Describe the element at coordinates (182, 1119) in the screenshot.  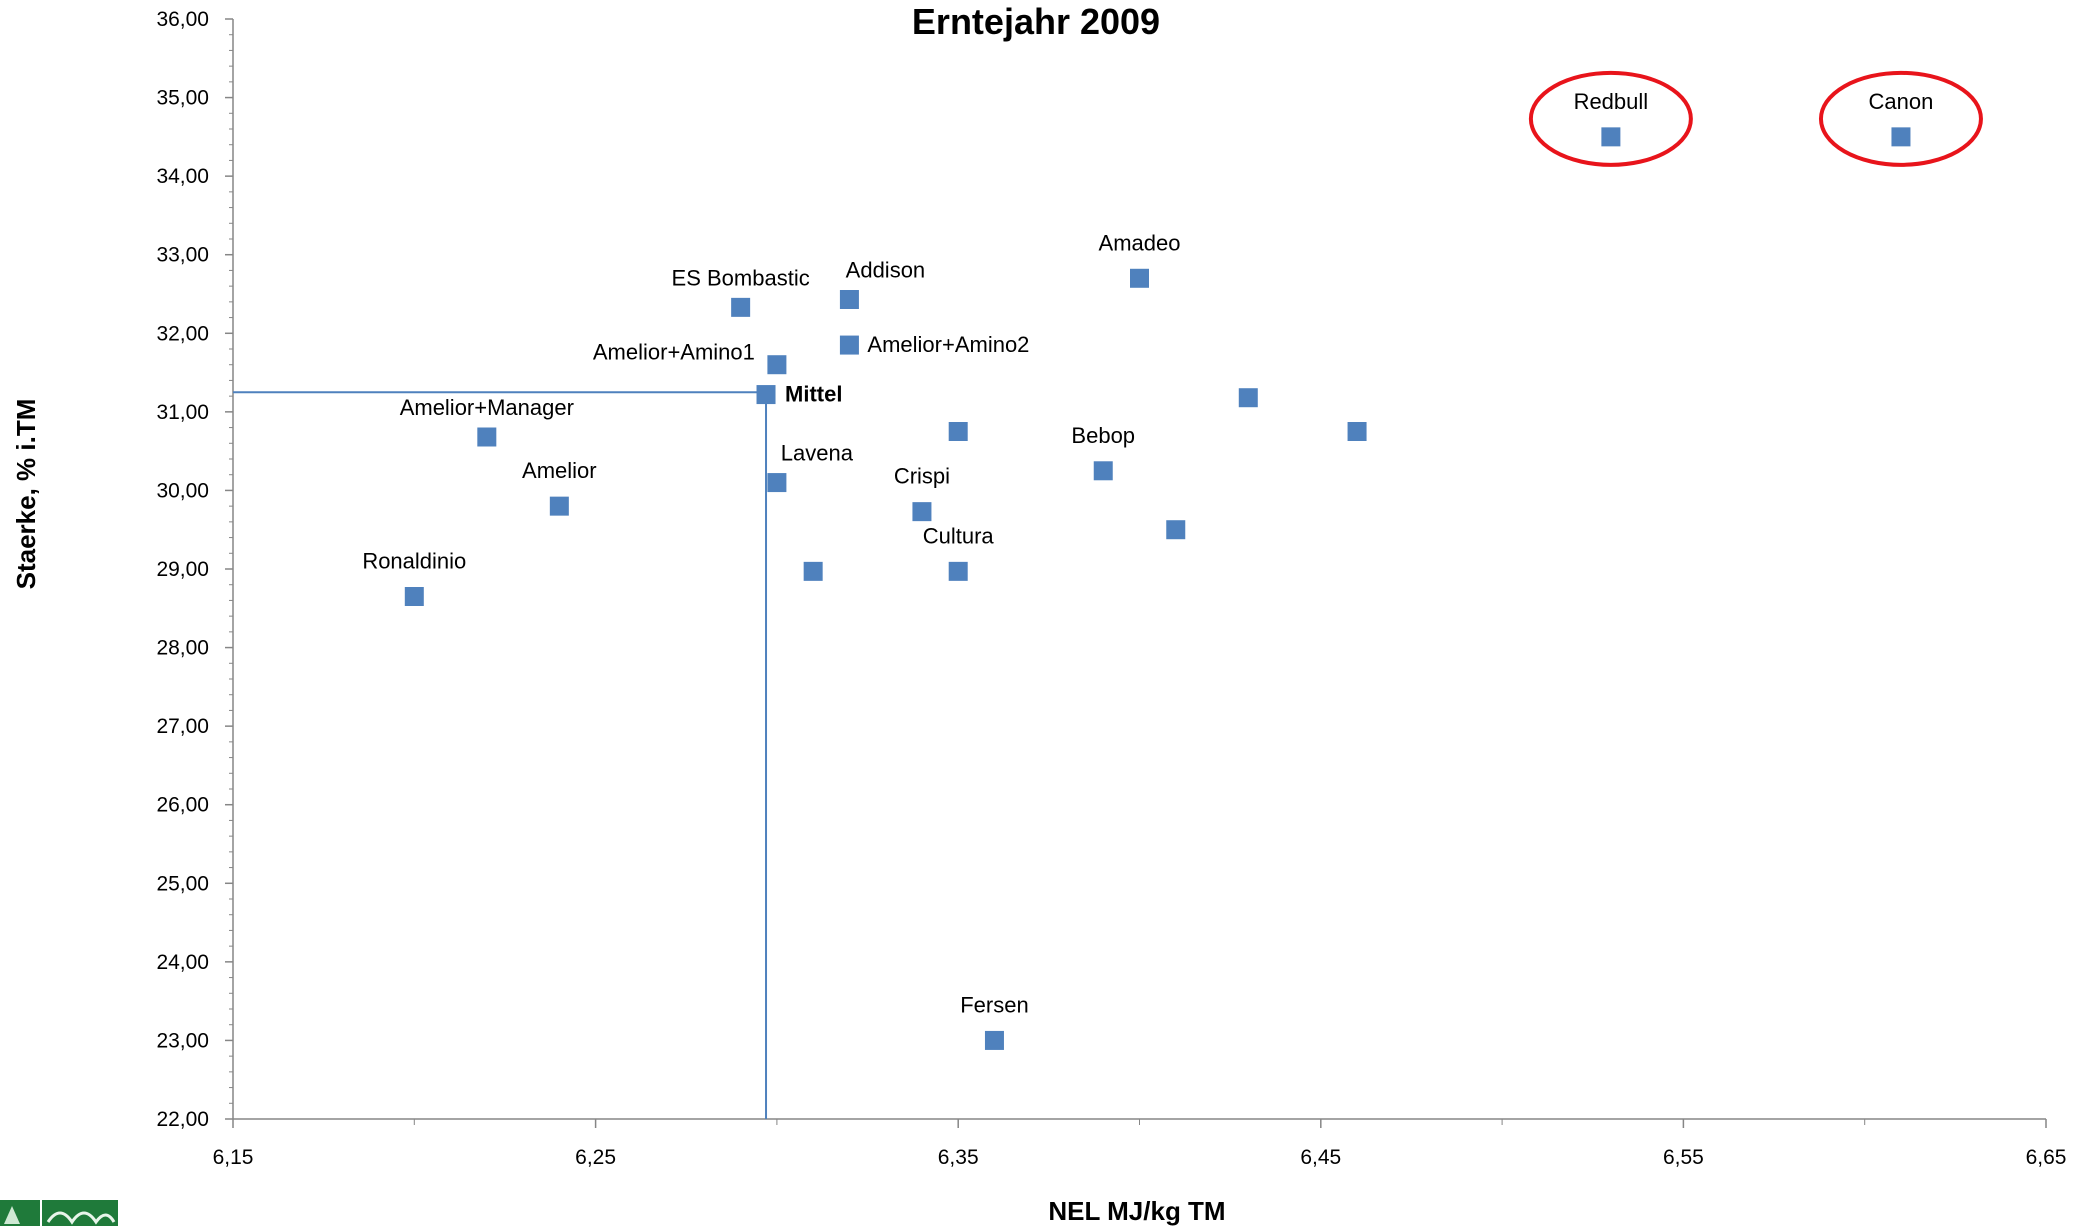
I see `y-tick-label: 22,00` at that location.